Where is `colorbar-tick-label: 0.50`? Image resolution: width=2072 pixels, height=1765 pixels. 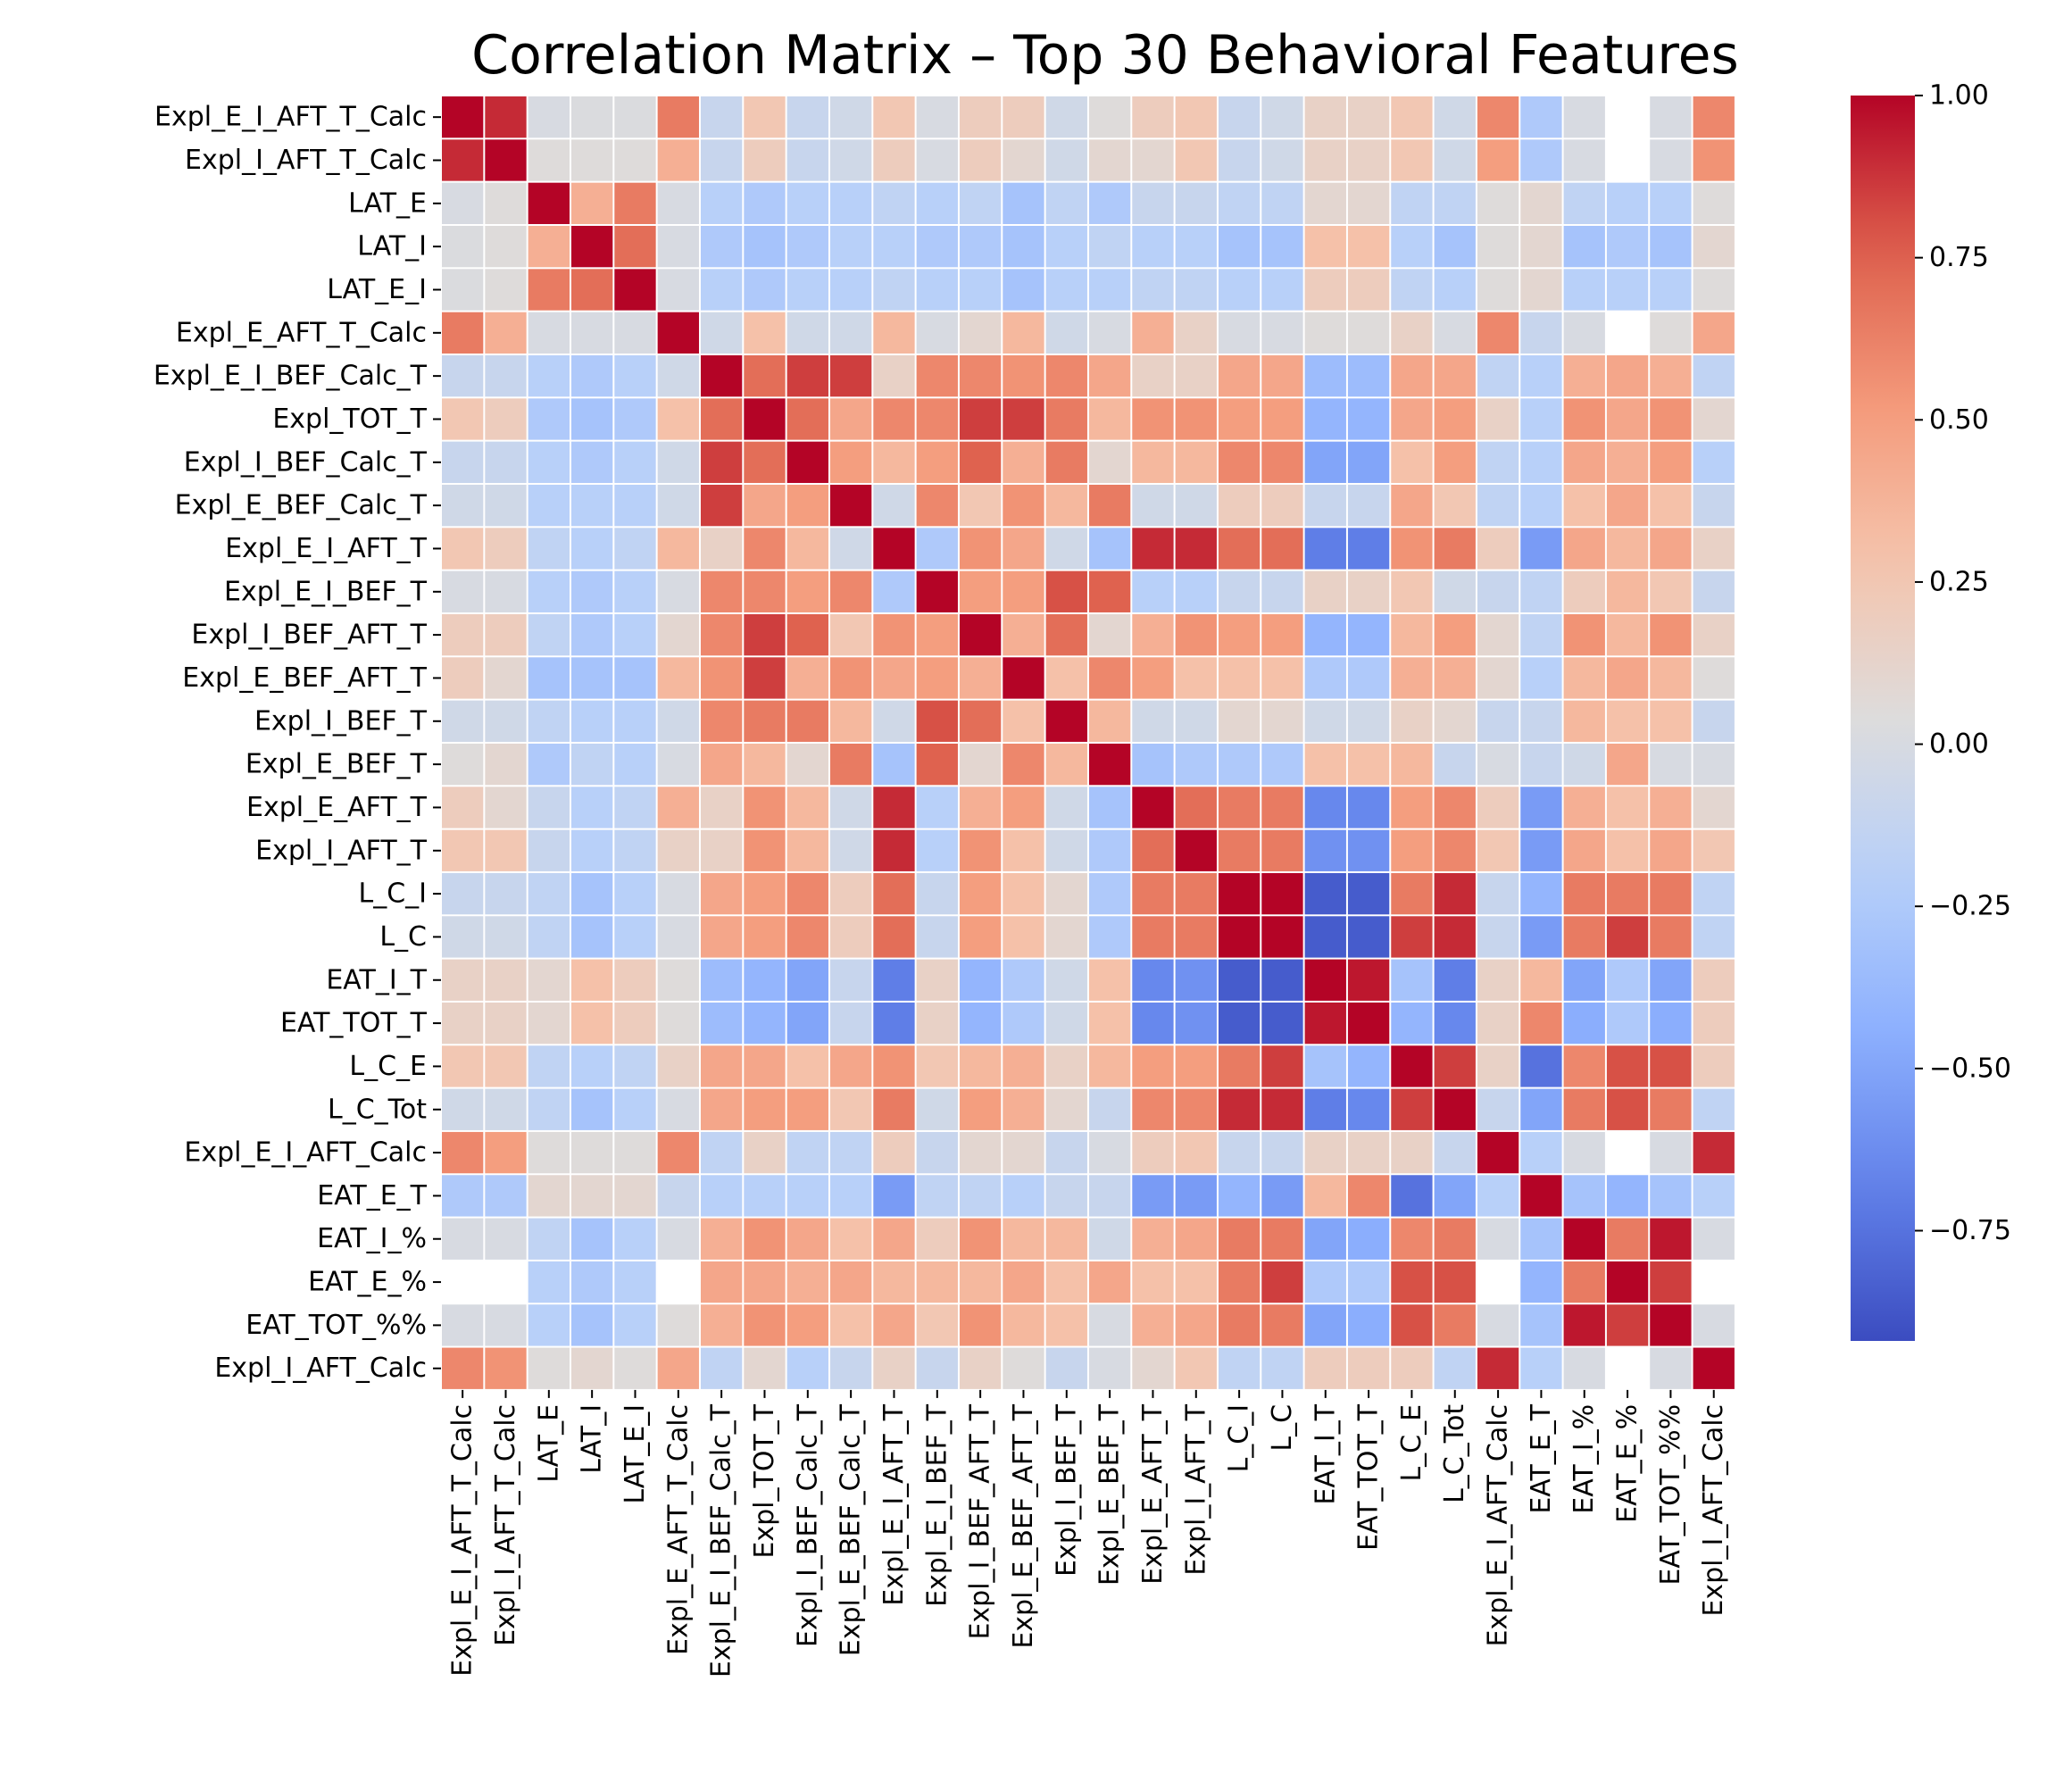
colorbar-tick-label: 0.50 is located at coordinates (1959, 420).